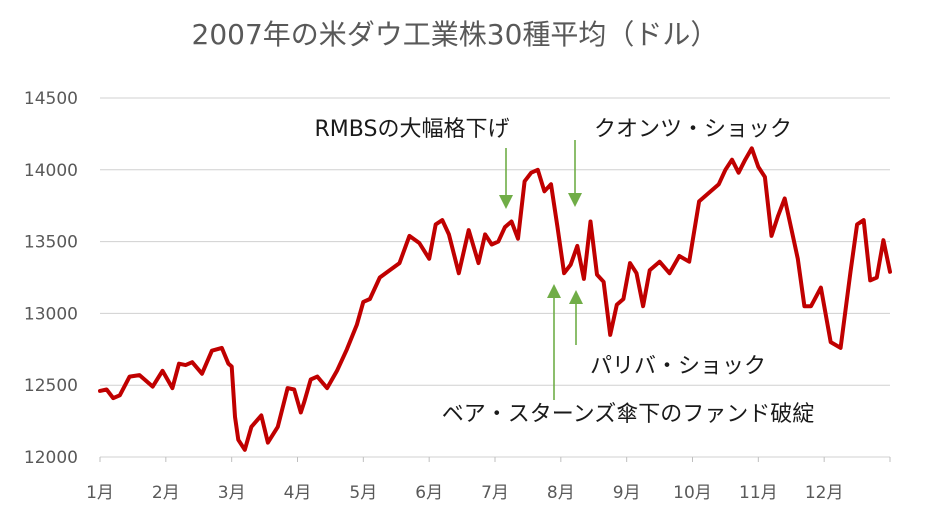 The image size is (927, 522). Describe the element at coordinates (429, 493) in the screenshot. I see `x-tick-label: 6月` at that location.